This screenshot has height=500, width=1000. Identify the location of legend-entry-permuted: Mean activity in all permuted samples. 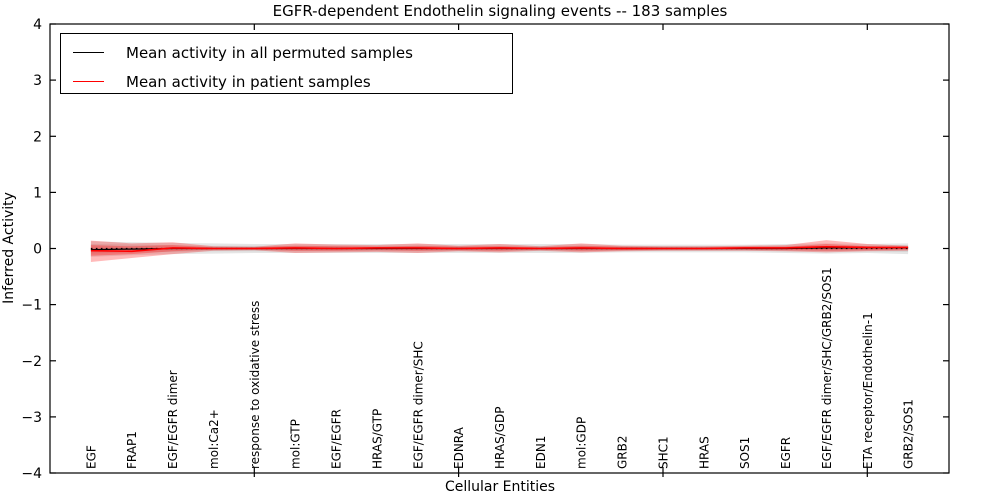
(292, 52).